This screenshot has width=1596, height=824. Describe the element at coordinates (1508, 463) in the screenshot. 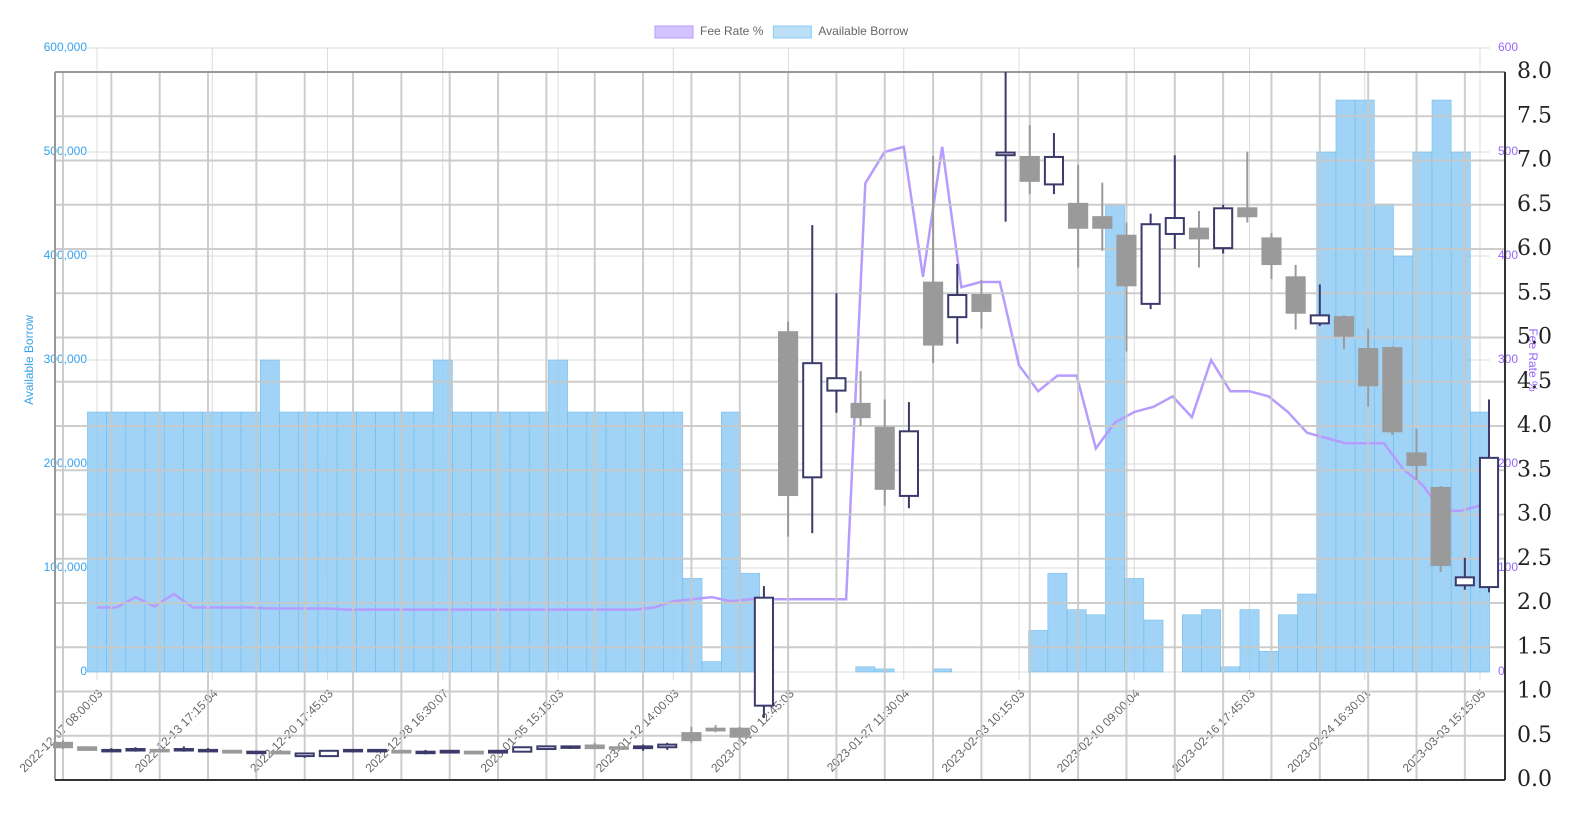

I see `y2-tick-label: 200` at that location.